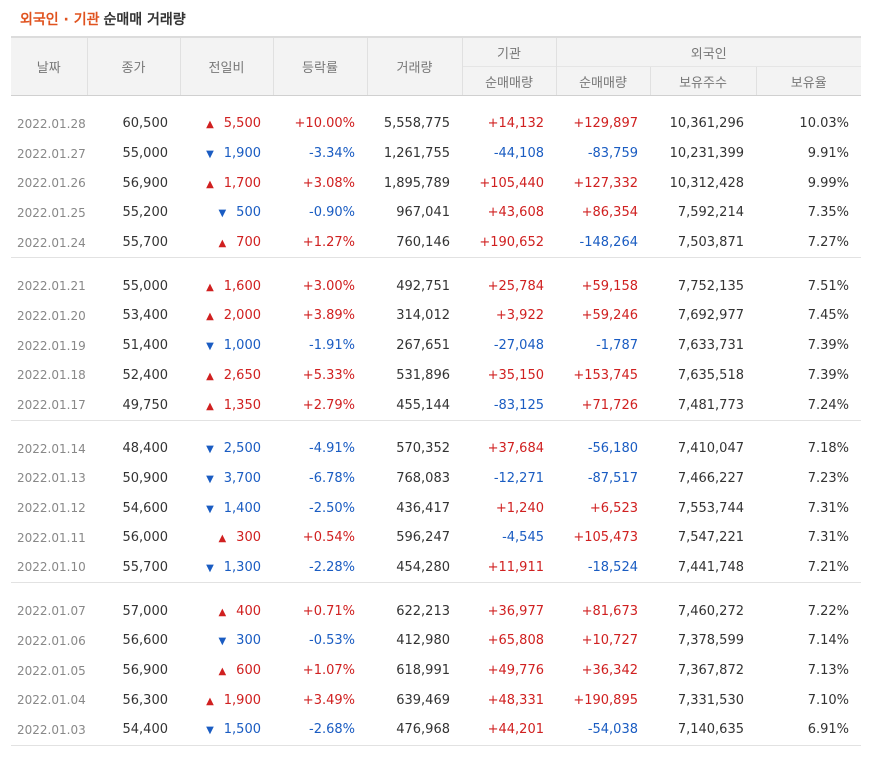  What do you see at coordinates (706, 124) in the screenshot?
I see `cell-shares: 10,361,296` at bounding box center [706, 124].